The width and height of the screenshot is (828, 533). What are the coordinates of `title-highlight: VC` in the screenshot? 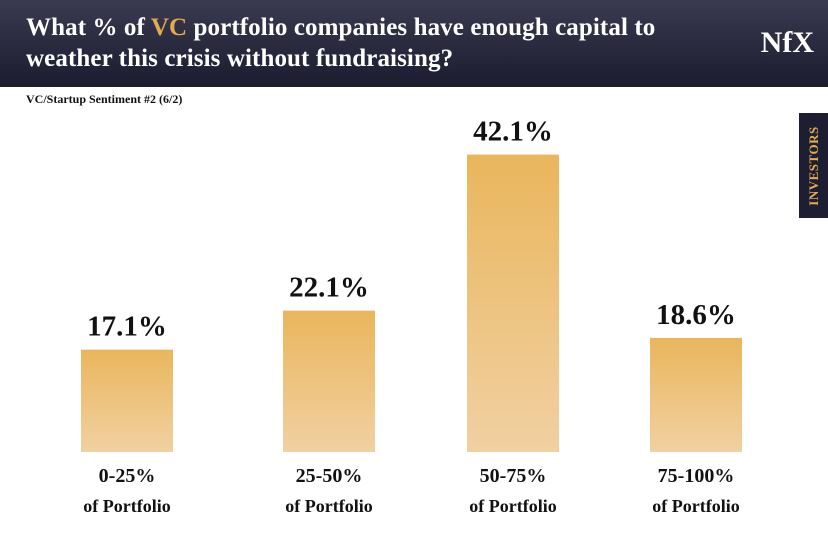 It's located at (169, 27).